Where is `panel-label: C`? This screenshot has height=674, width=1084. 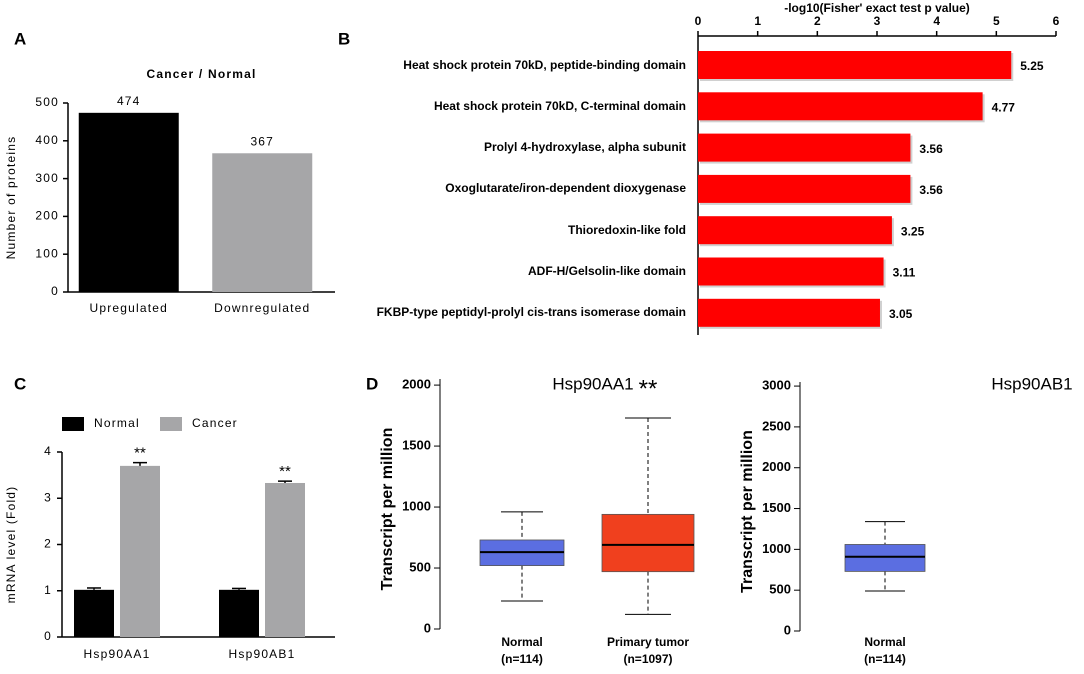 panel-label: C is located at coordinates (20, 383).